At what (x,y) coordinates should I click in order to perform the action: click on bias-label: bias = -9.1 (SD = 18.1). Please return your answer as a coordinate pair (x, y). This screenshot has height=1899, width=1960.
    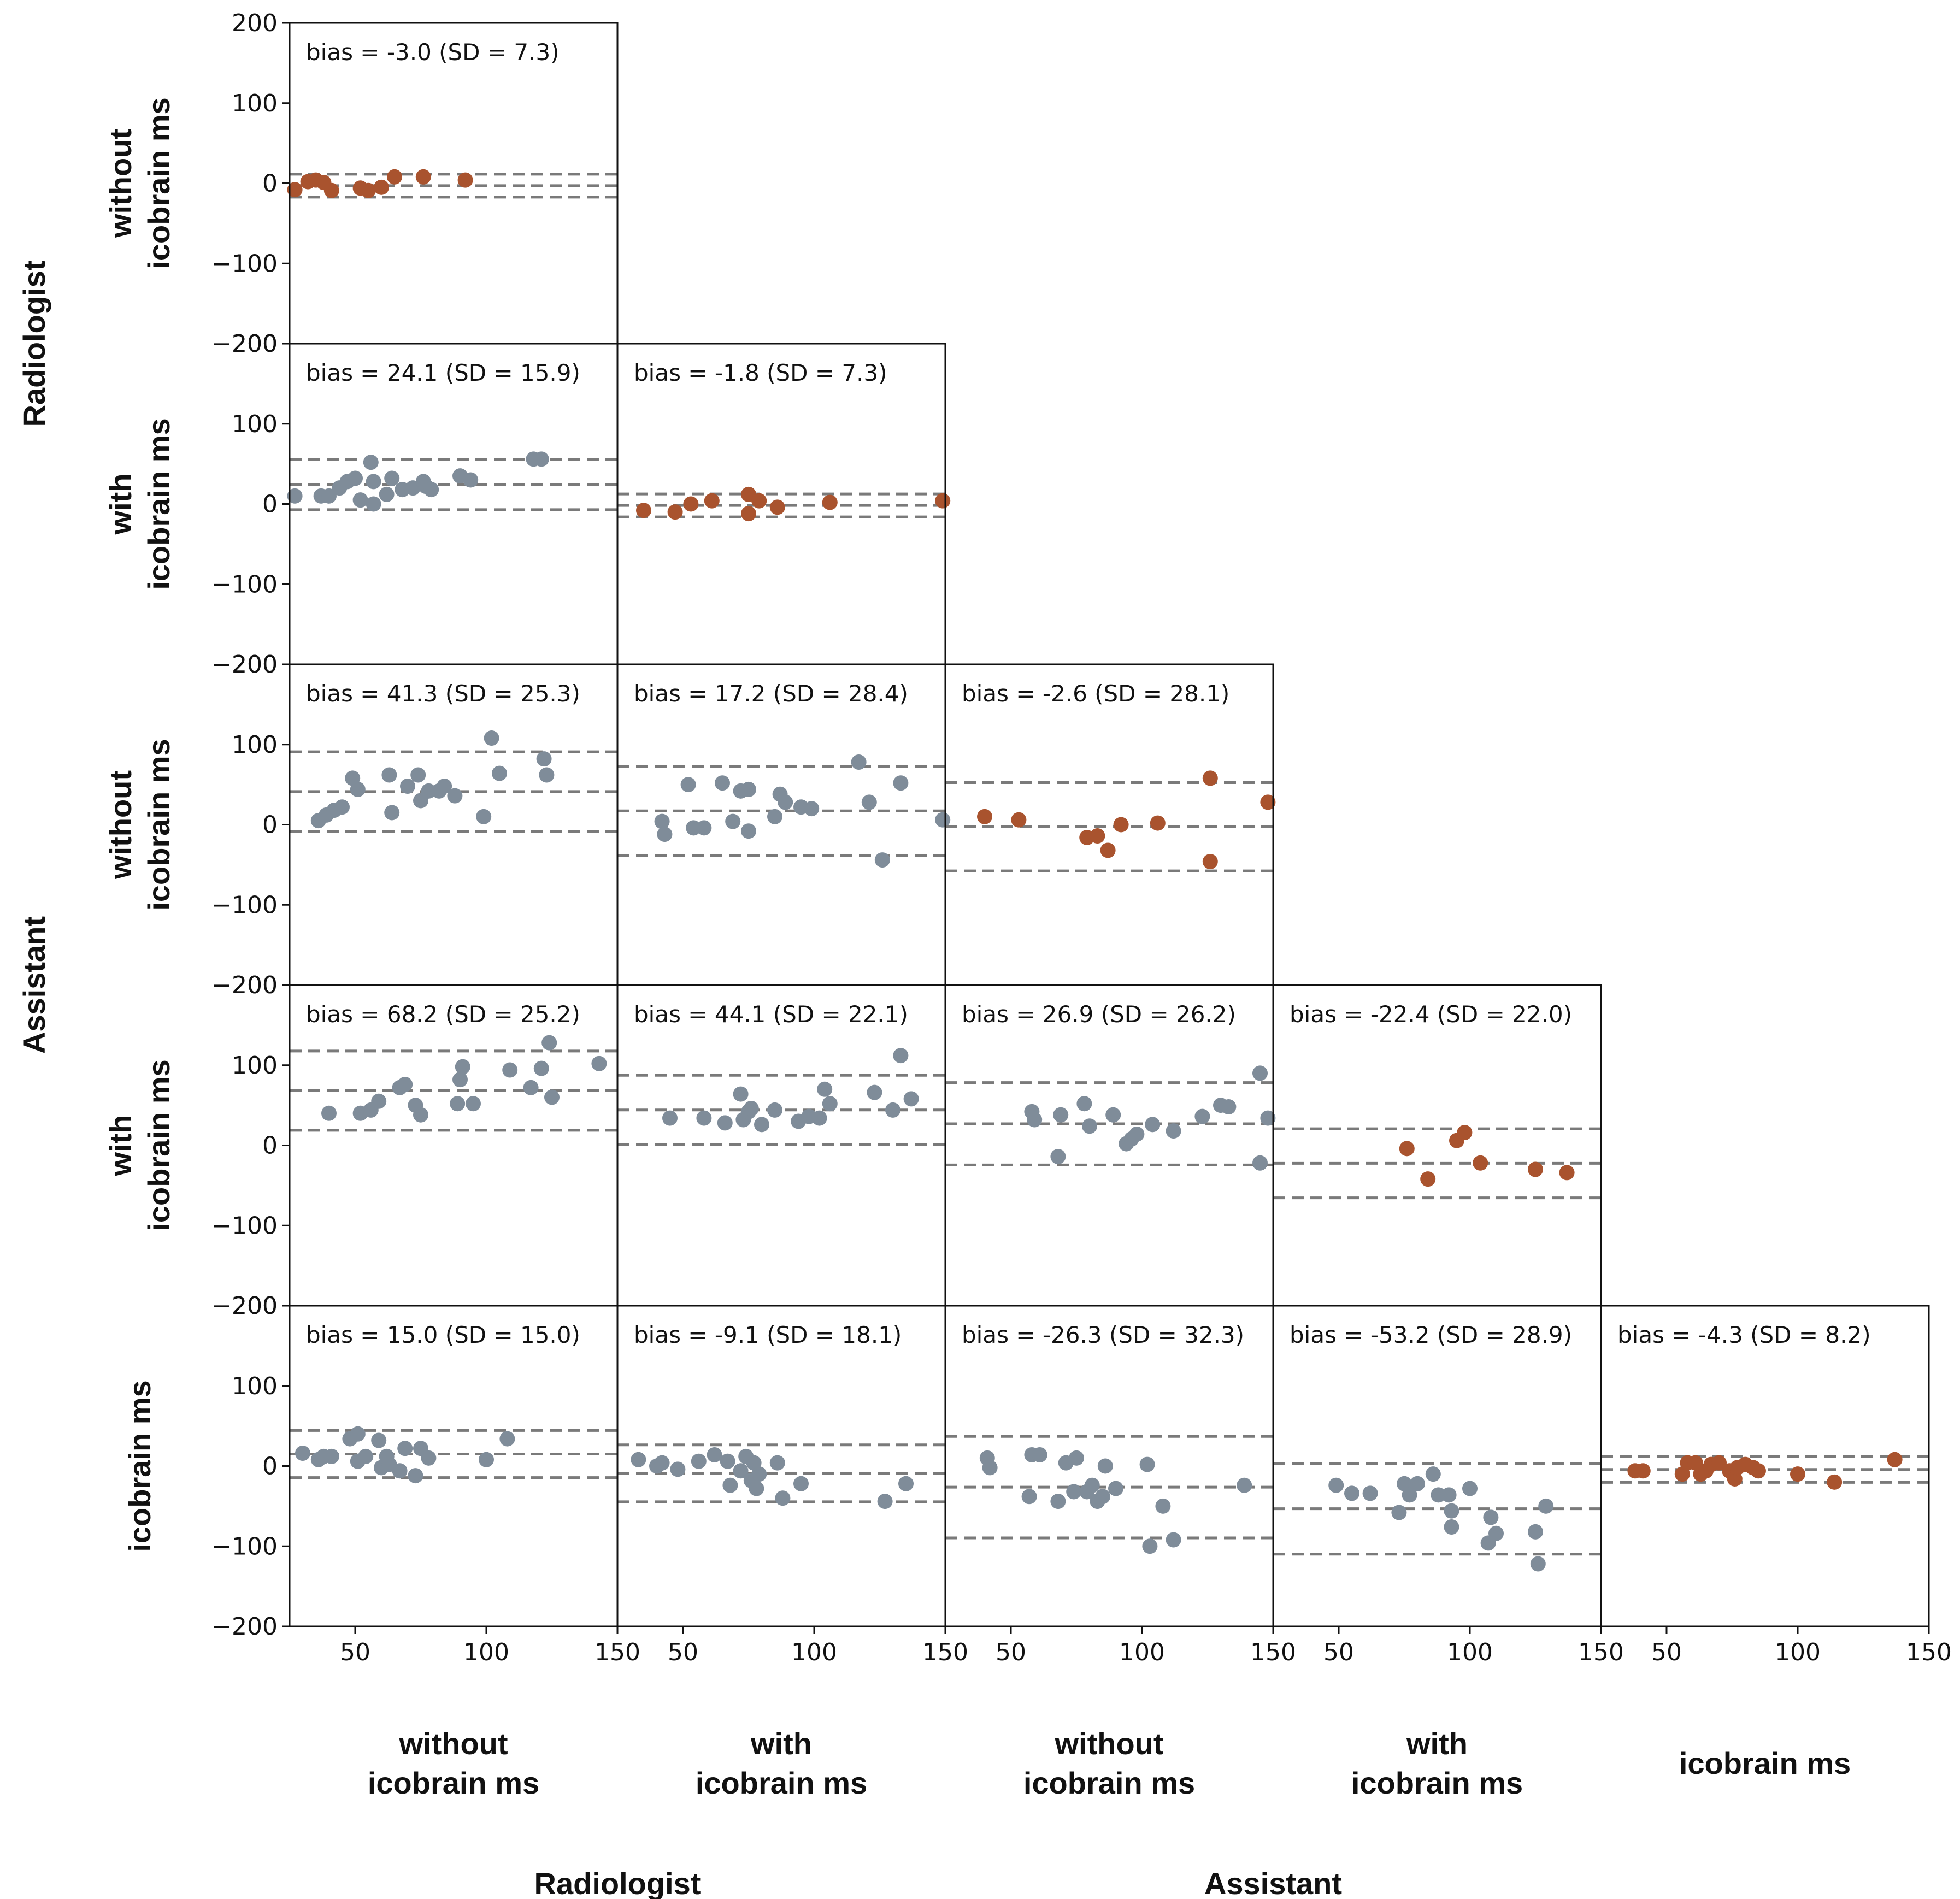
    Looking at the image, I should click on (768, 1335).